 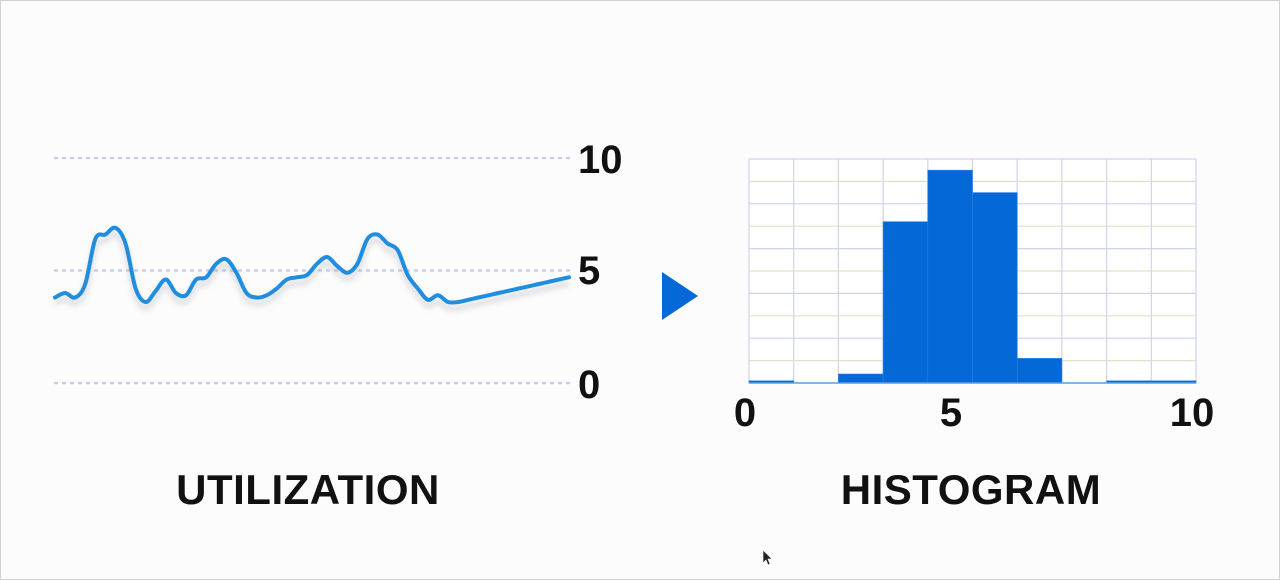 I want to click on mouse-cursor-icon, so click(x=767, y=557).